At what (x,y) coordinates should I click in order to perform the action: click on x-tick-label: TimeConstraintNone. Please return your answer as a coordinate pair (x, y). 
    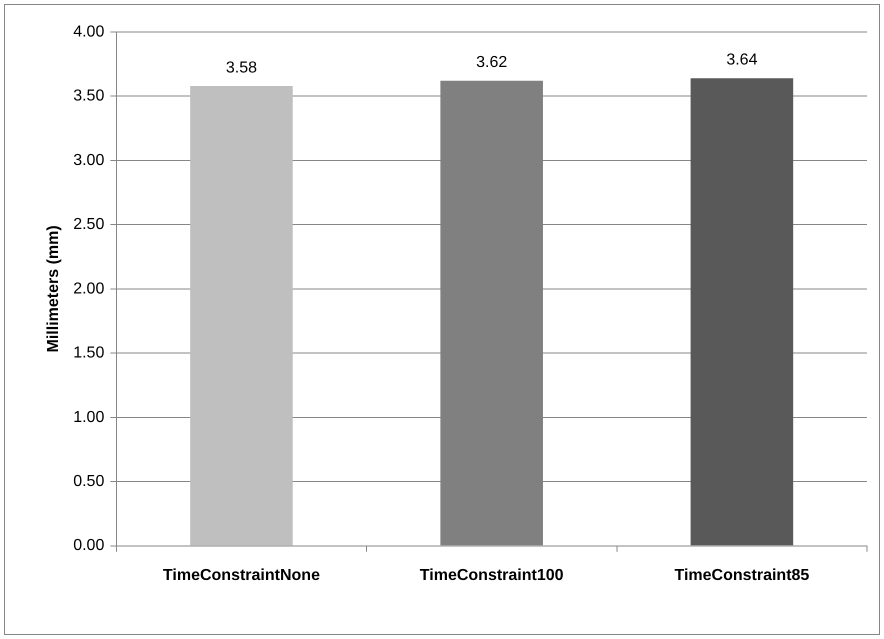
    Looking at the image, I should click on (241, 575).